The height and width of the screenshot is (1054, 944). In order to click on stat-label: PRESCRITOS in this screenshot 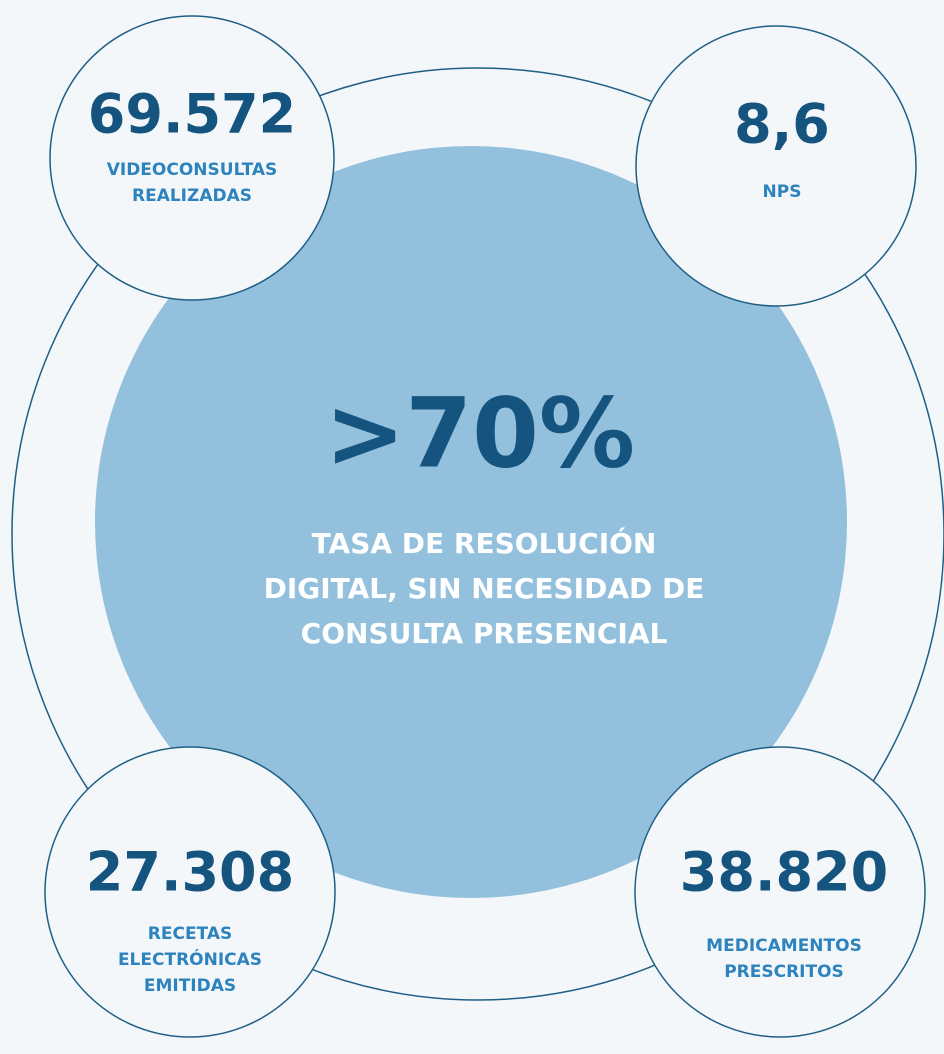, I will do `click(784, 972)`.